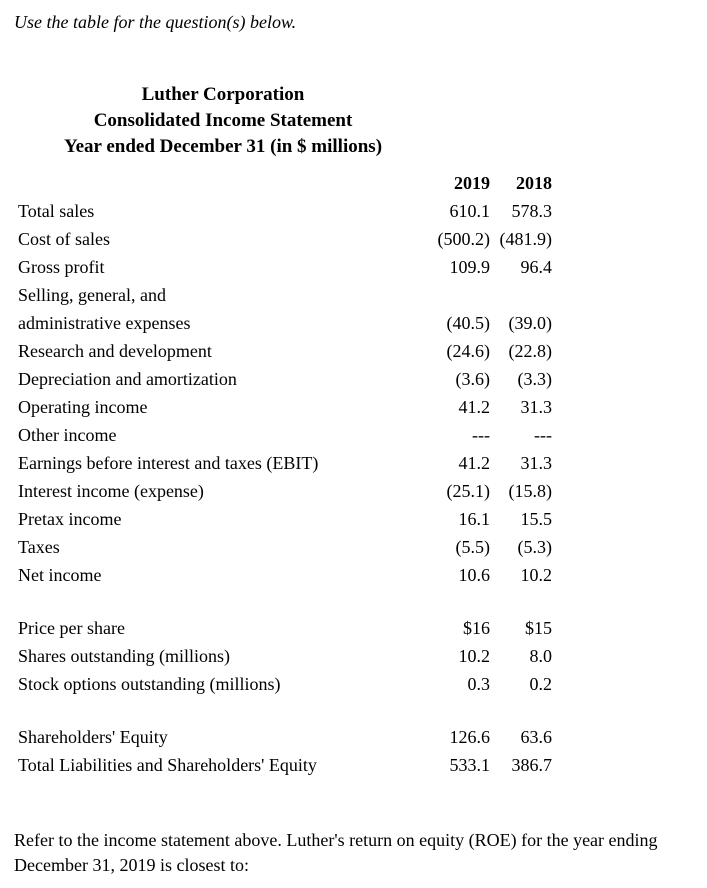 The width and height of the screenshot is (707, 888). Describe the element at coordinates (530, 351) in the screenshot. I see `row-value-2018: (22.8)` at that location.